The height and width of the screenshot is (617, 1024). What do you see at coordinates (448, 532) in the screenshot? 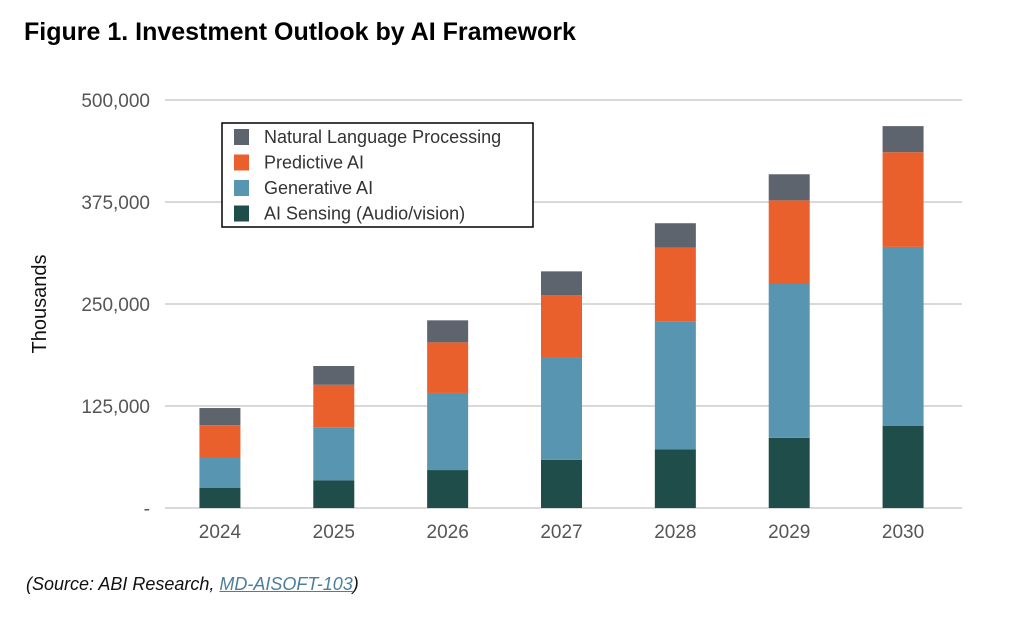
I see `x-tick-label: 2026` at bounding box center [448, 532].